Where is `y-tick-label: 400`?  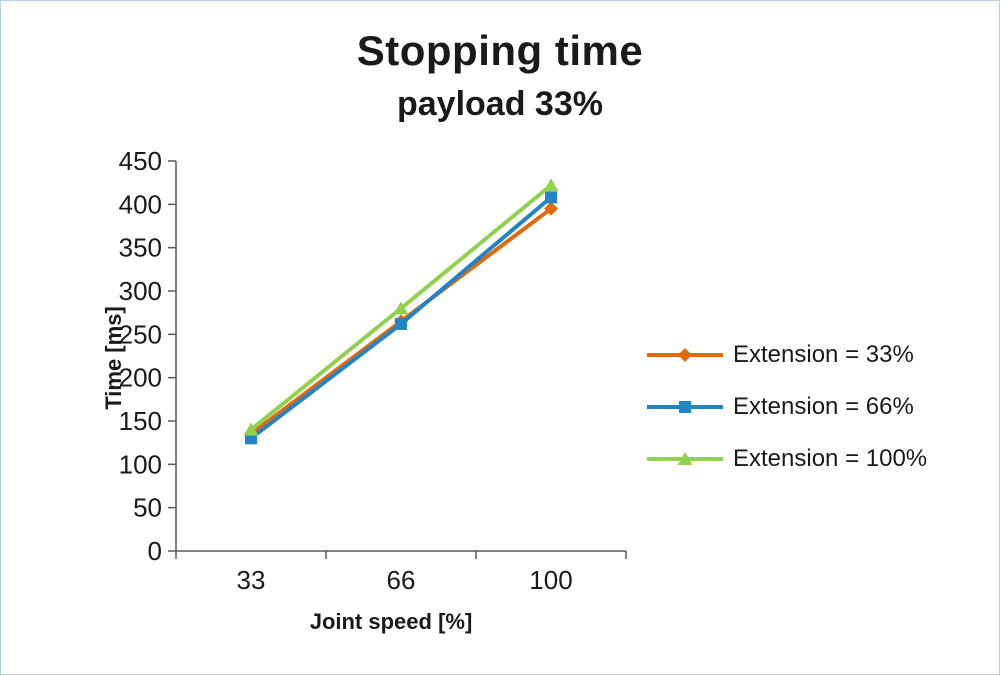
y-tick-label: 400 is located at coordinates (140, 204).